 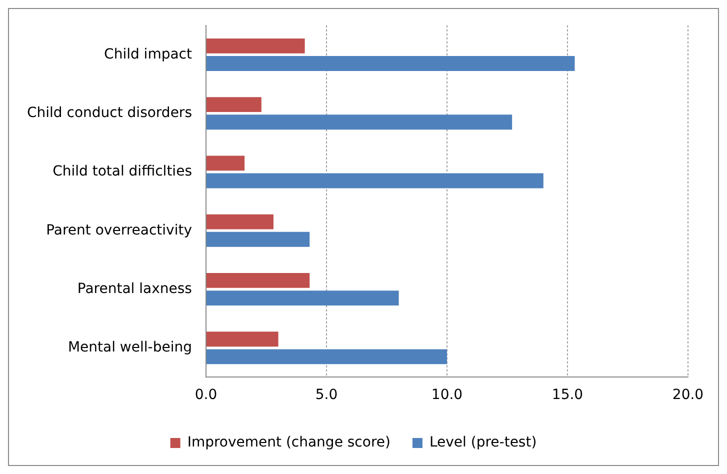 What do you see at coordinates (148, 54) in the screenshot?
I see `y-tick-label: Child impact` at bounding box center [148, 54].